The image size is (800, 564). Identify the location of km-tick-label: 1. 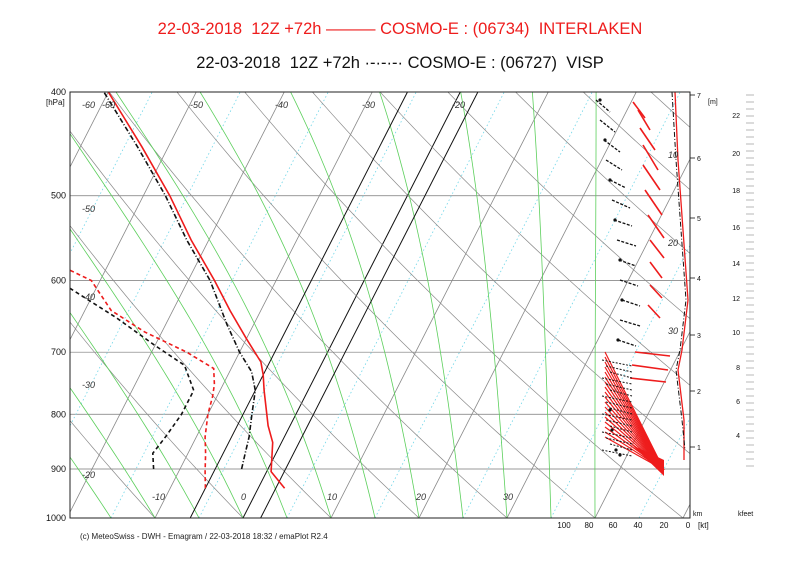
(699, 448).